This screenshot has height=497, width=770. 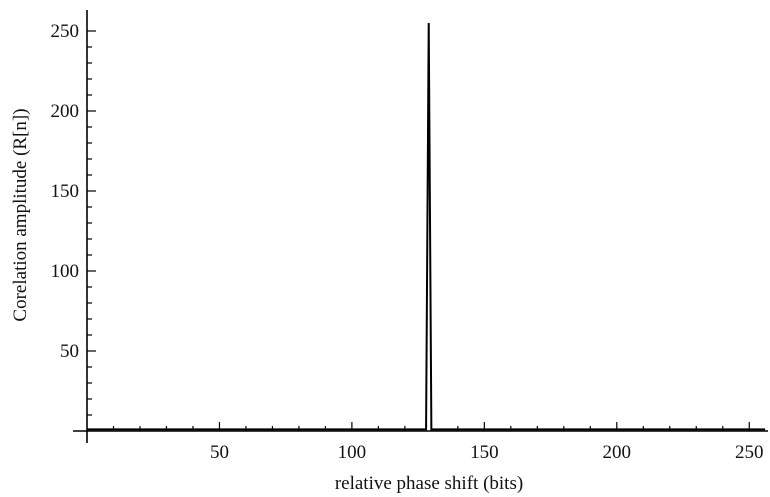 I want to click on x-tick-label: 250, so click(x=749, y=452).